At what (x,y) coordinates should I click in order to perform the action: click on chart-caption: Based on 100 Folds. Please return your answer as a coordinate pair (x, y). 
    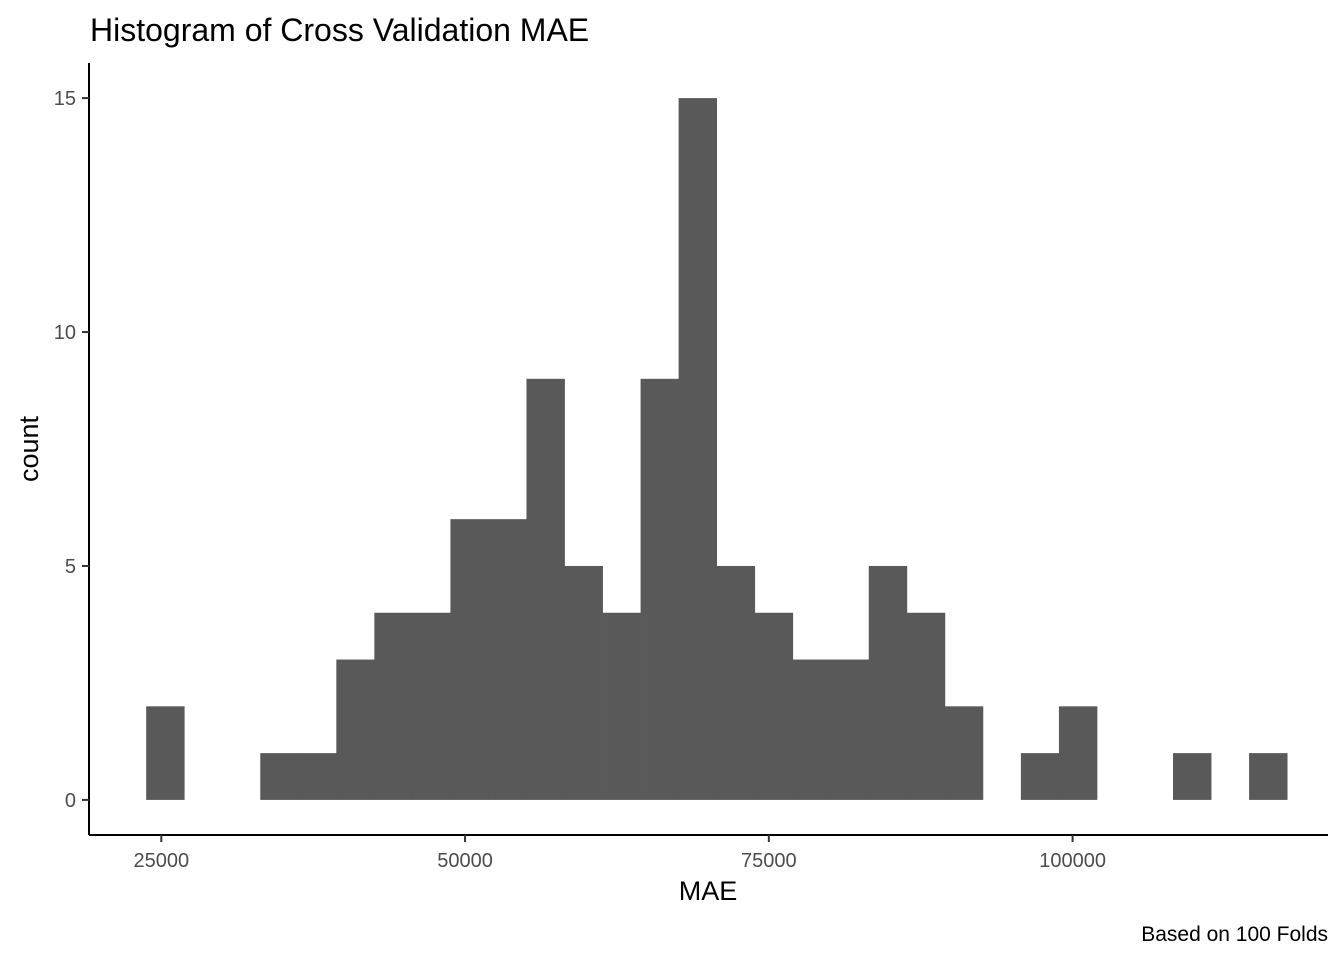
    Looking at the image, I should click on (1234, 934).